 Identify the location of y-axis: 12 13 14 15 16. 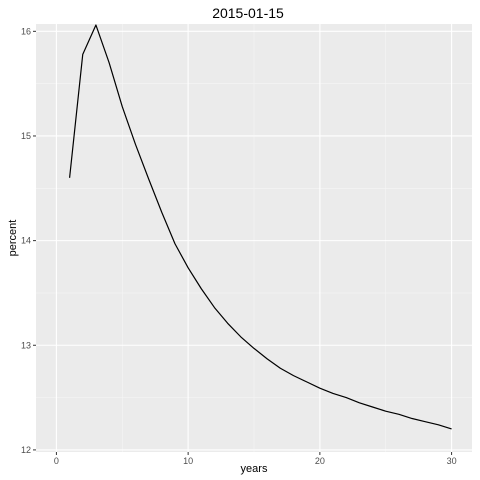
(28, 240).